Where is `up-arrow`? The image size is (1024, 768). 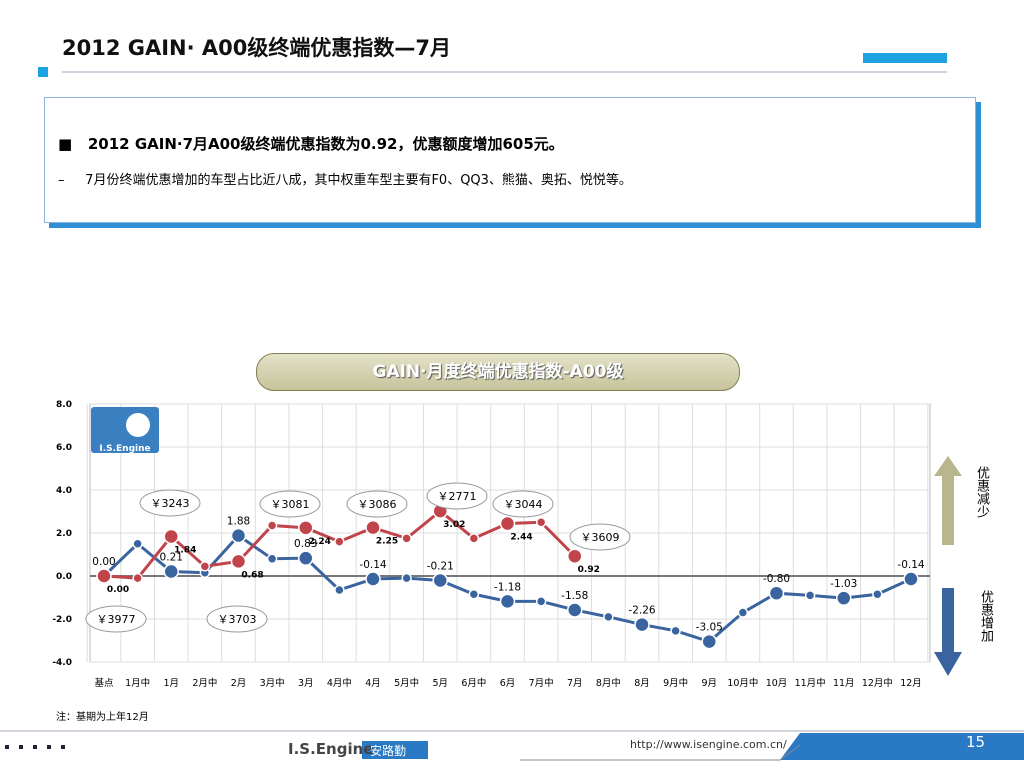 up-arrow is located at coordinates (948, 500).